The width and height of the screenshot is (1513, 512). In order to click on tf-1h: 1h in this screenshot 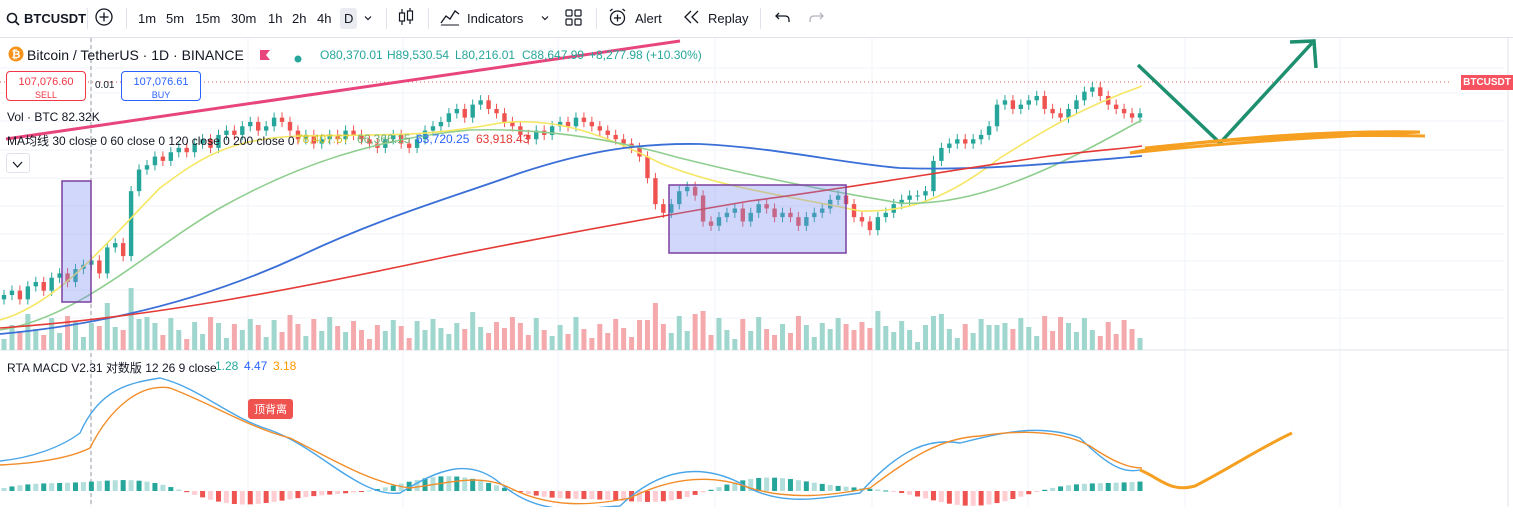, I will do `click(275, 18)`.